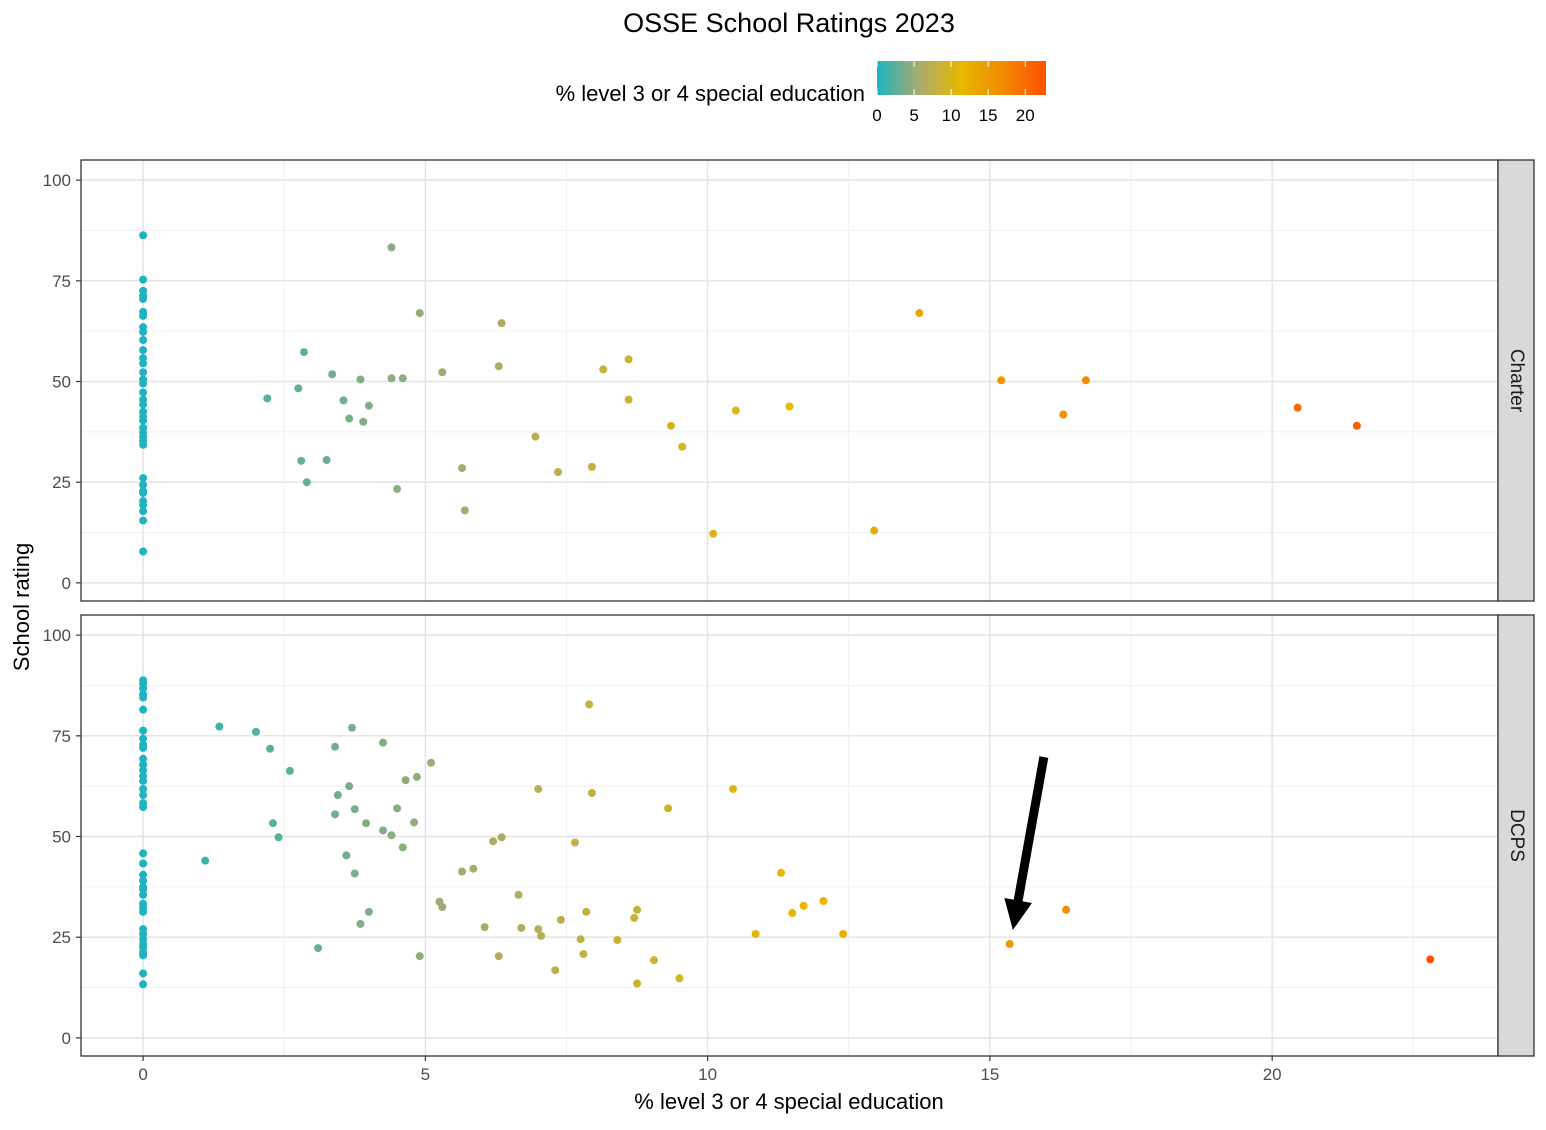 This screenshot has height=1130, width=1546. Describe the element at coordinates (57, 180) in the screenshot. I see `y-tick-label: 100` at that location.